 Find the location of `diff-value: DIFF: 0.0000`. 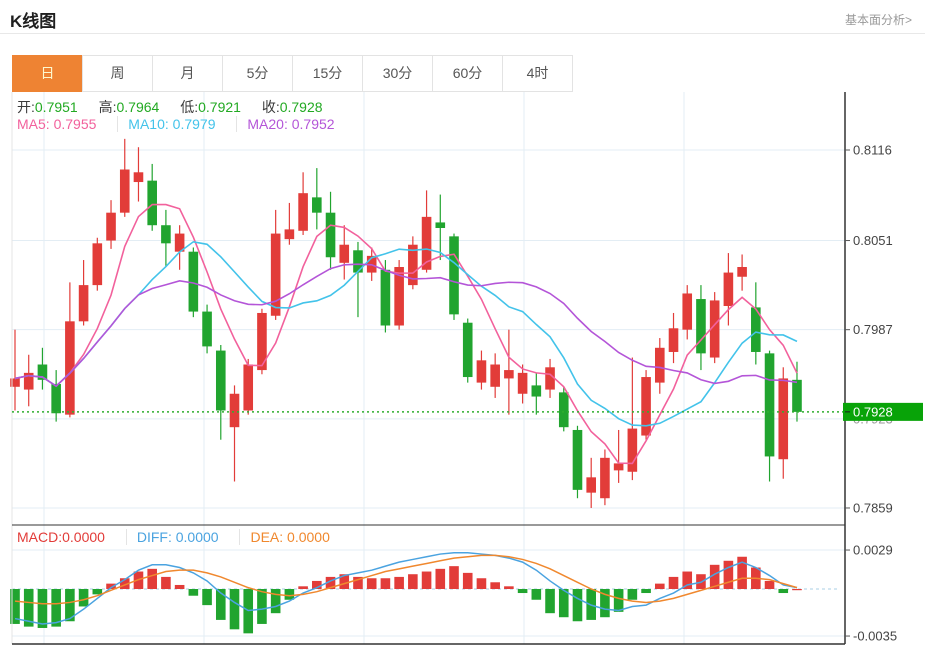

diff-value: DIFF: 0.0000 is located at coordinates (172, 537).